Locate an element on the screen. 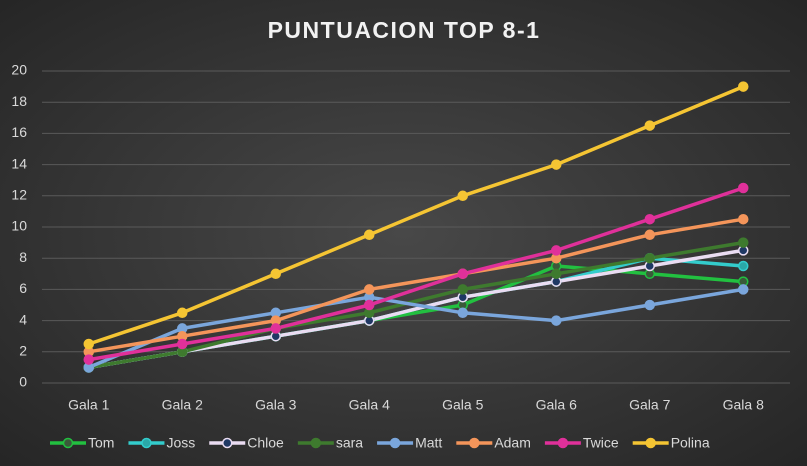 The image size is (807, 466). legend-label: sara is located at coordinates (349, 443).